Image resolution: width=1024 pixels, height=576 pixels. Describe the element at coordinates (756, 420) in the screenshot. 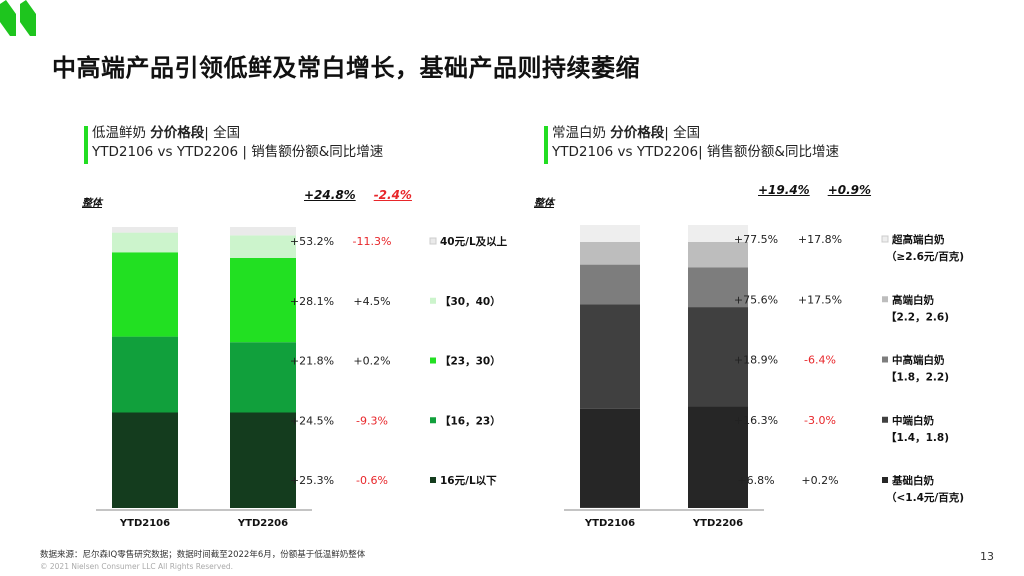

I see `share-growth-label: +16.3%` at that location.